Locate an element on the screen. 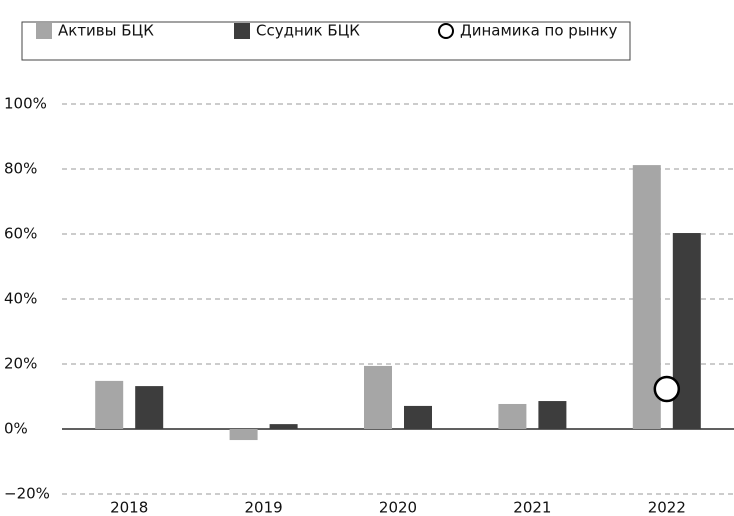 This screenshot has height=516, width=734. legend-label: Ссудник БЦК is located at coordinates (308, 31).